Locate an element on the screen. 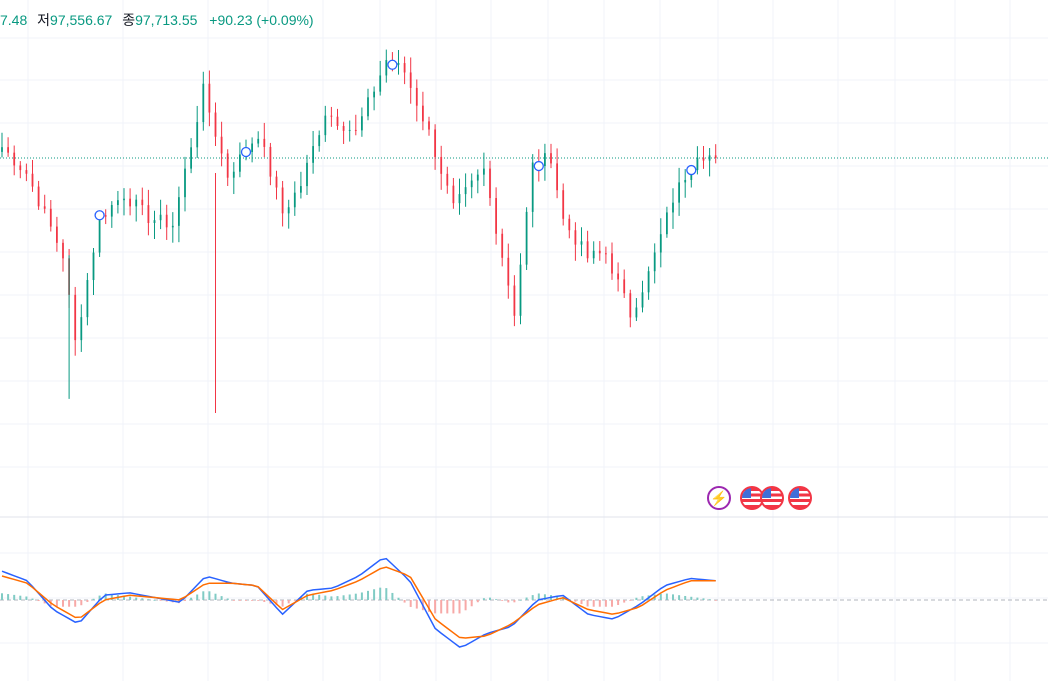 The image size is (1048, 681). lightning-icon: ⚡ is located at coordinates (719, 498).